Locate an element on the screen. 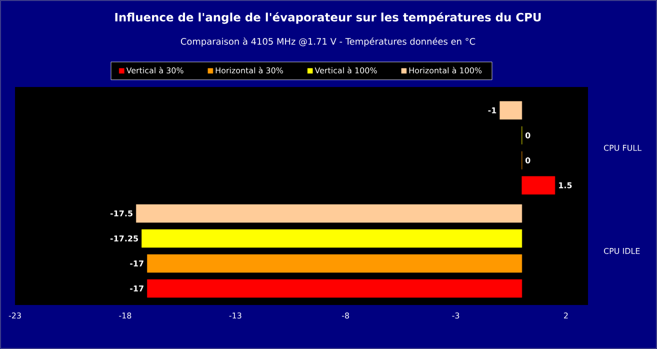 Image resolution: width=657 pixels, height=349 pixels. chart-title: Influence de l'angle de l'évaporateur sur les températures du CPU is located at coordinates (328, 18).